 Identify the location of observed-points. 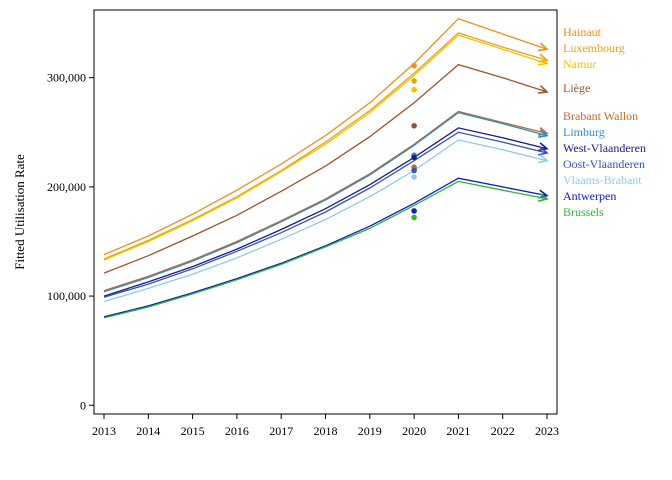
(414, 141).